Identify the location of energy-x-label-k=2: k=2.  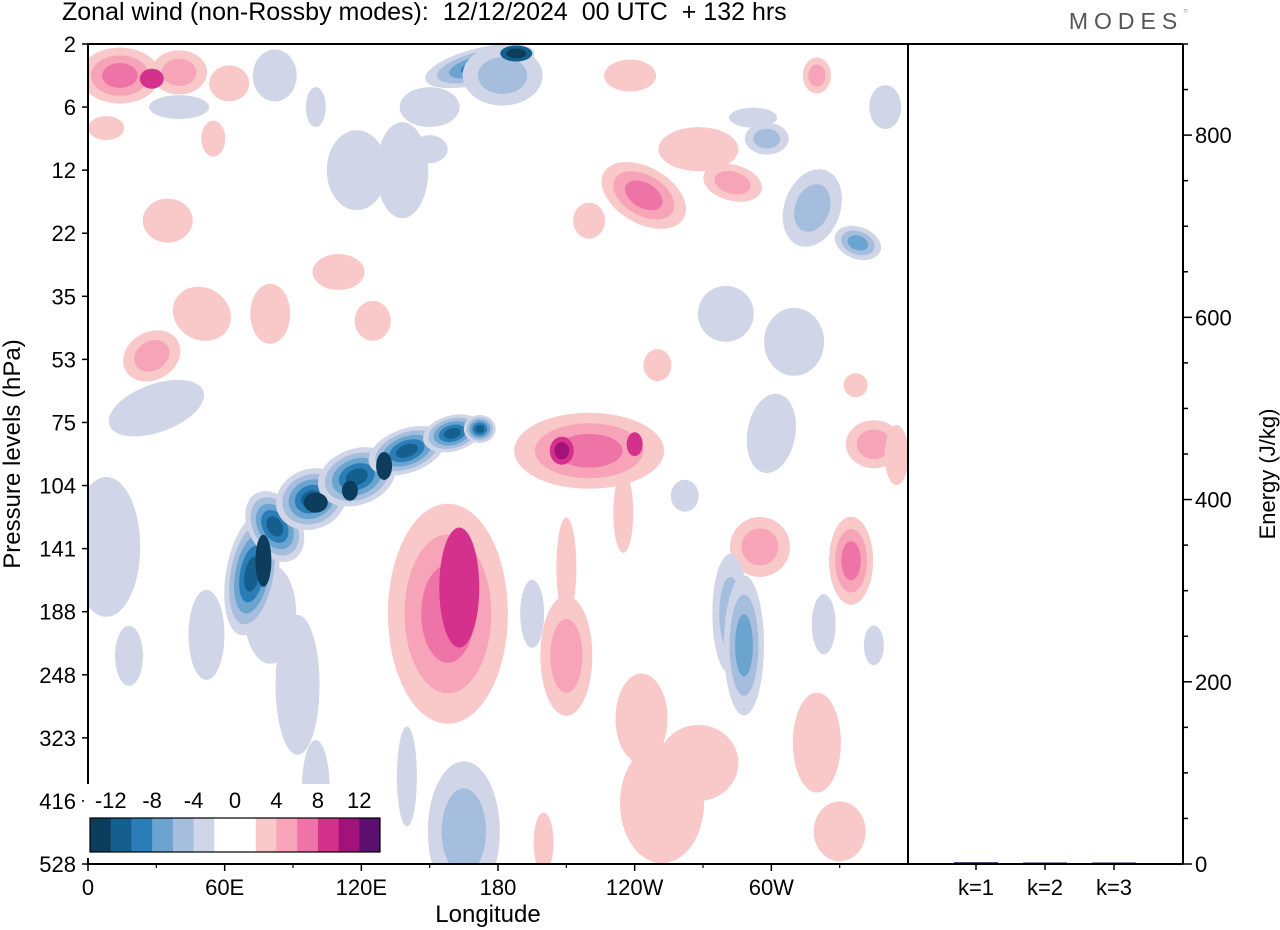
(1045, 887).